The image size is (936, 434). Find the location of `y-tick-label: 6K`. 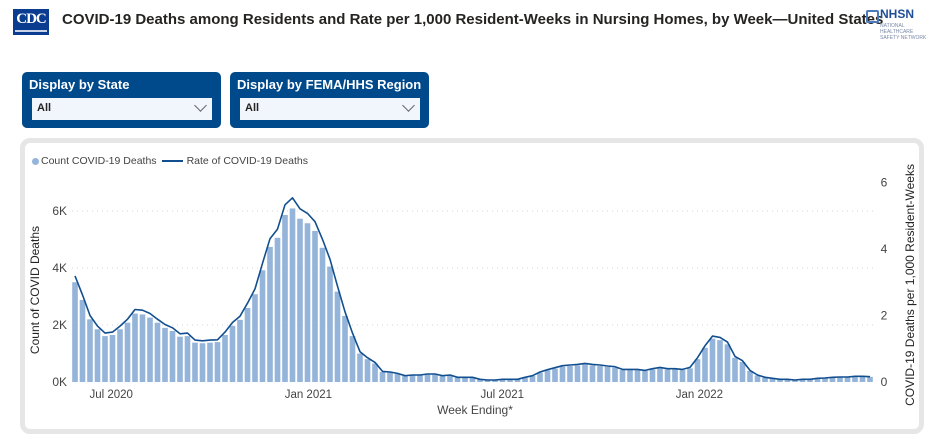

y-tick-label: 6K is located at coordinates (59, 211).